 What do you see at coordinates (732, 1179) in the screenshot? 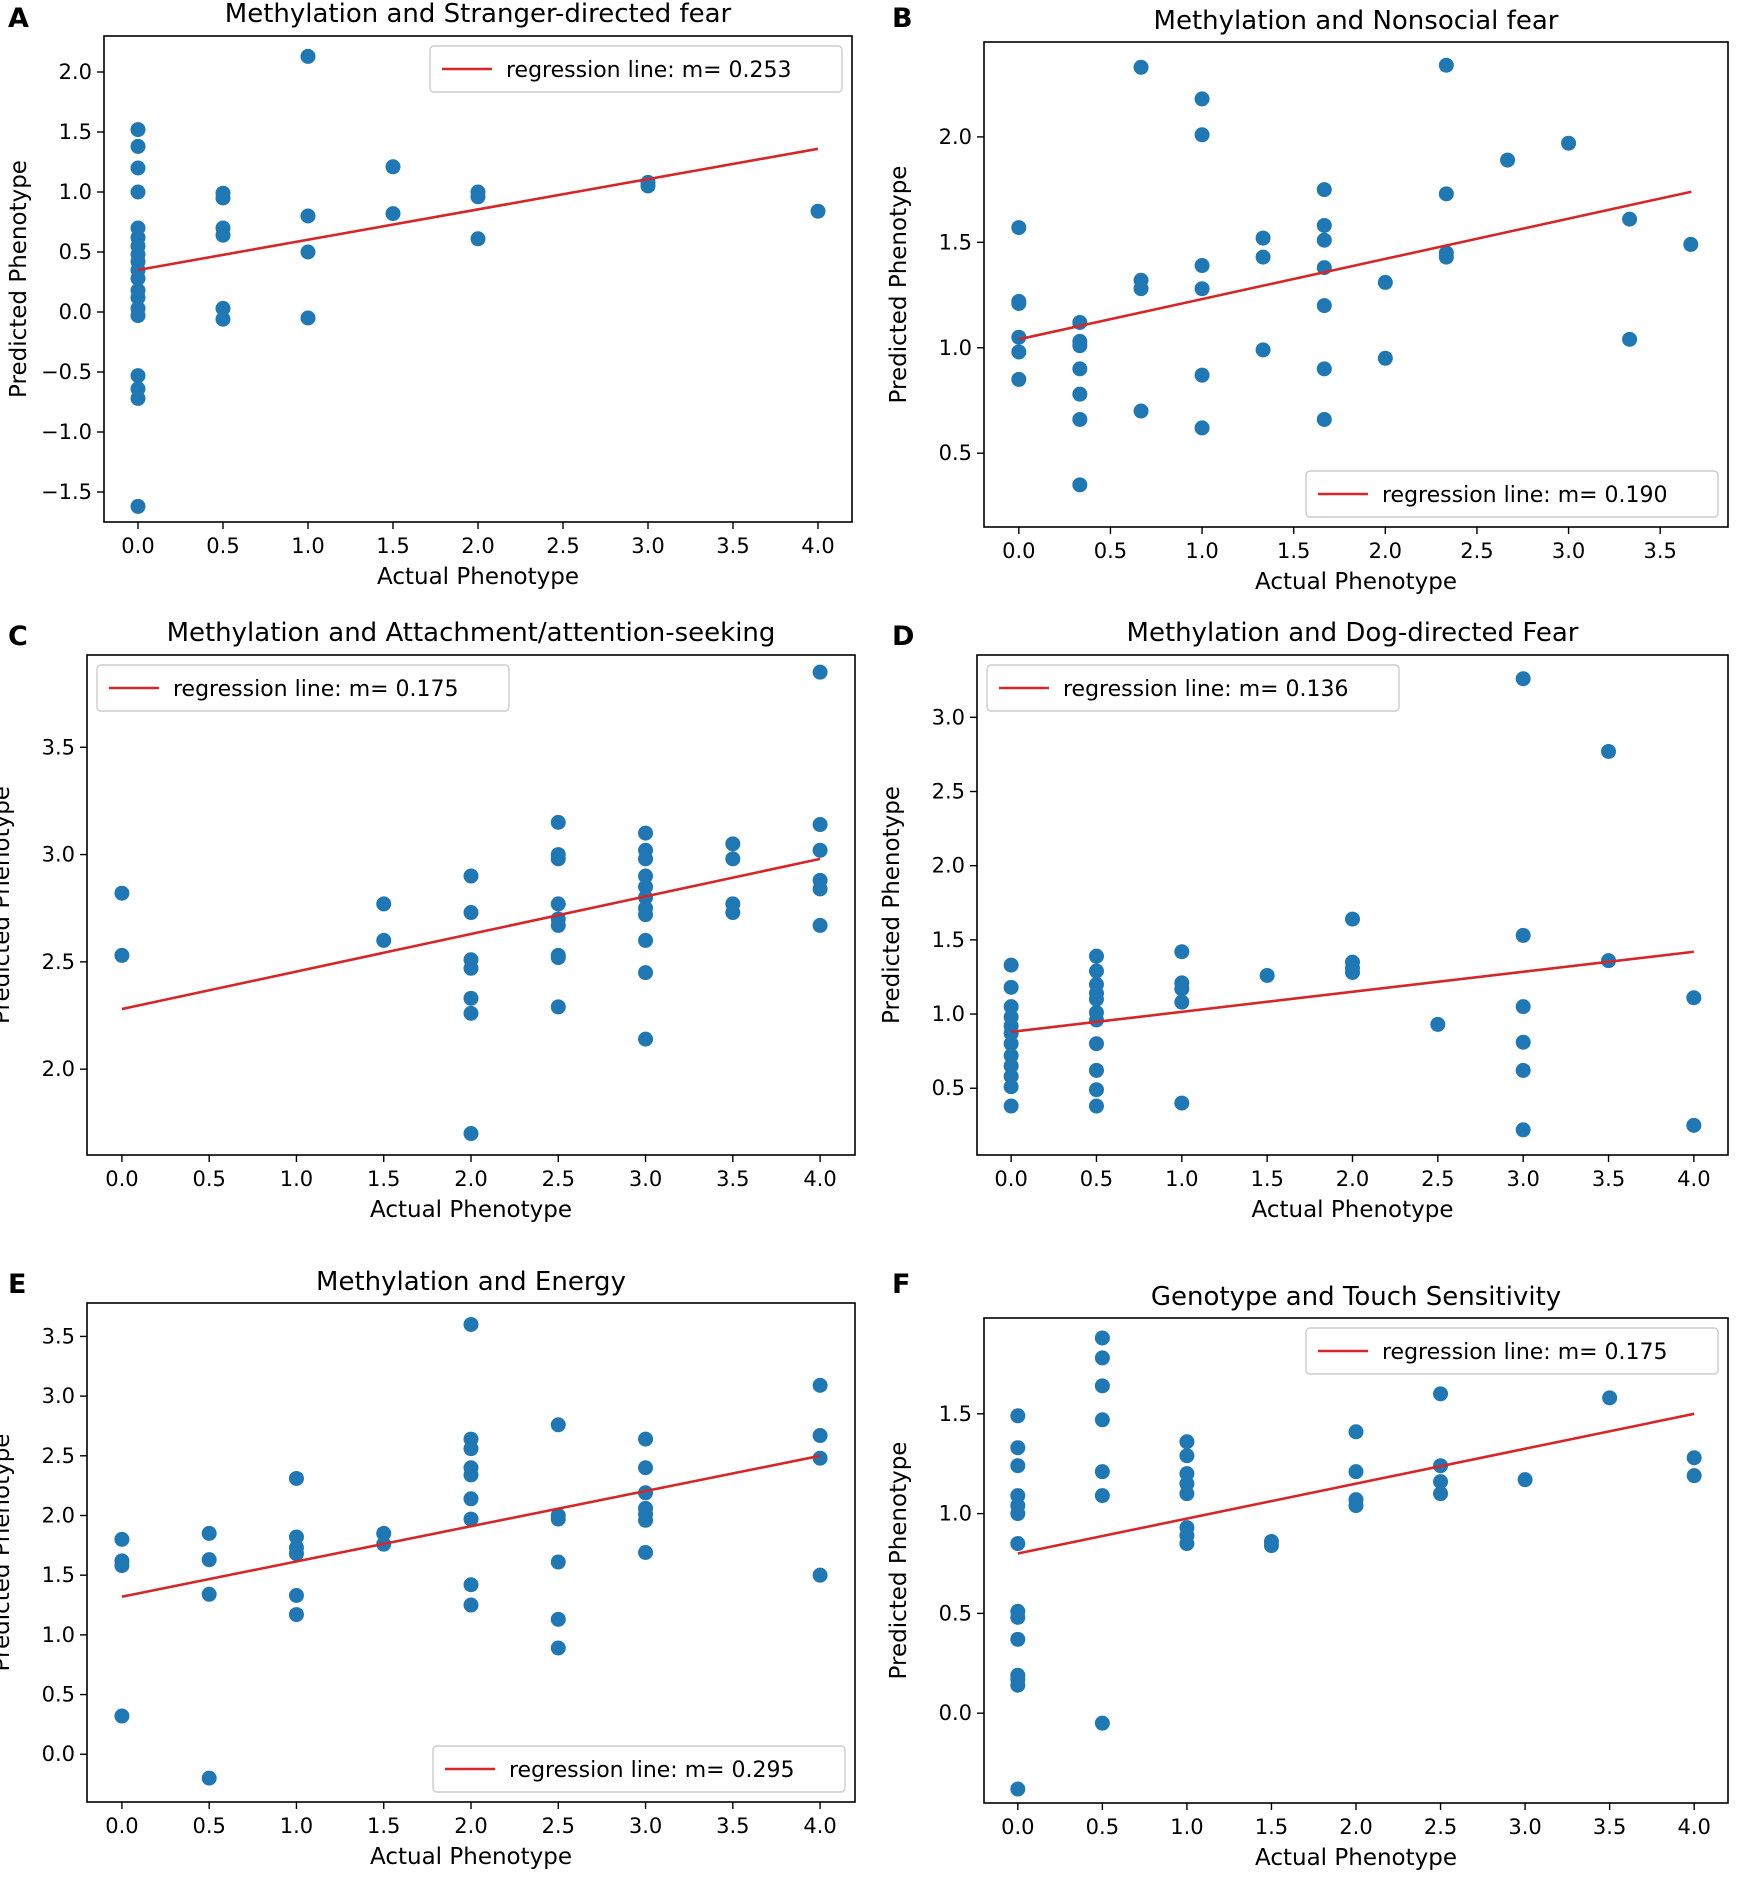
I see `x-tick-label: 3.5` at bounding box center [732, 1179].